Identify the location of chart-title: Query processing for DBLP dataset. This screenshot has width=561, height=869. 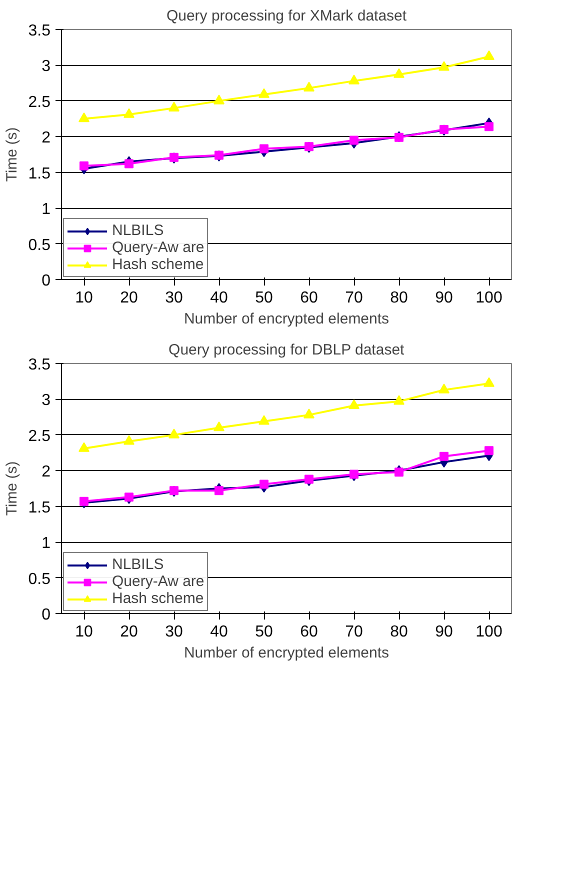
(287, 350).